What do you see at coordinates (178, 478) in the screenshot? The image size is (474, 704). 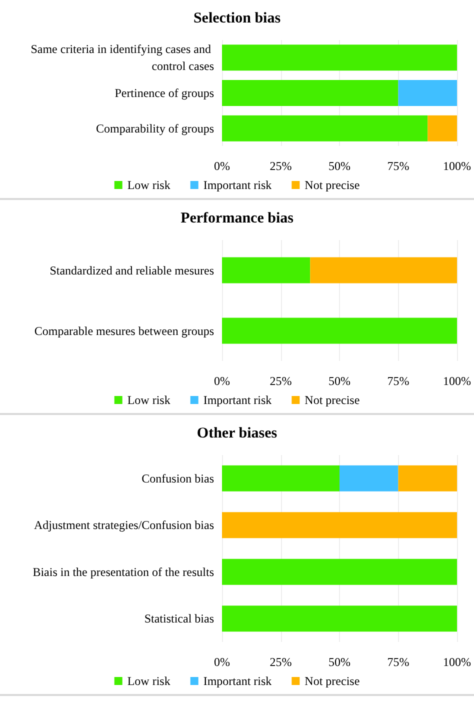 I see `y-tick-label: Confusion bias` at bounding box center [178, 478].